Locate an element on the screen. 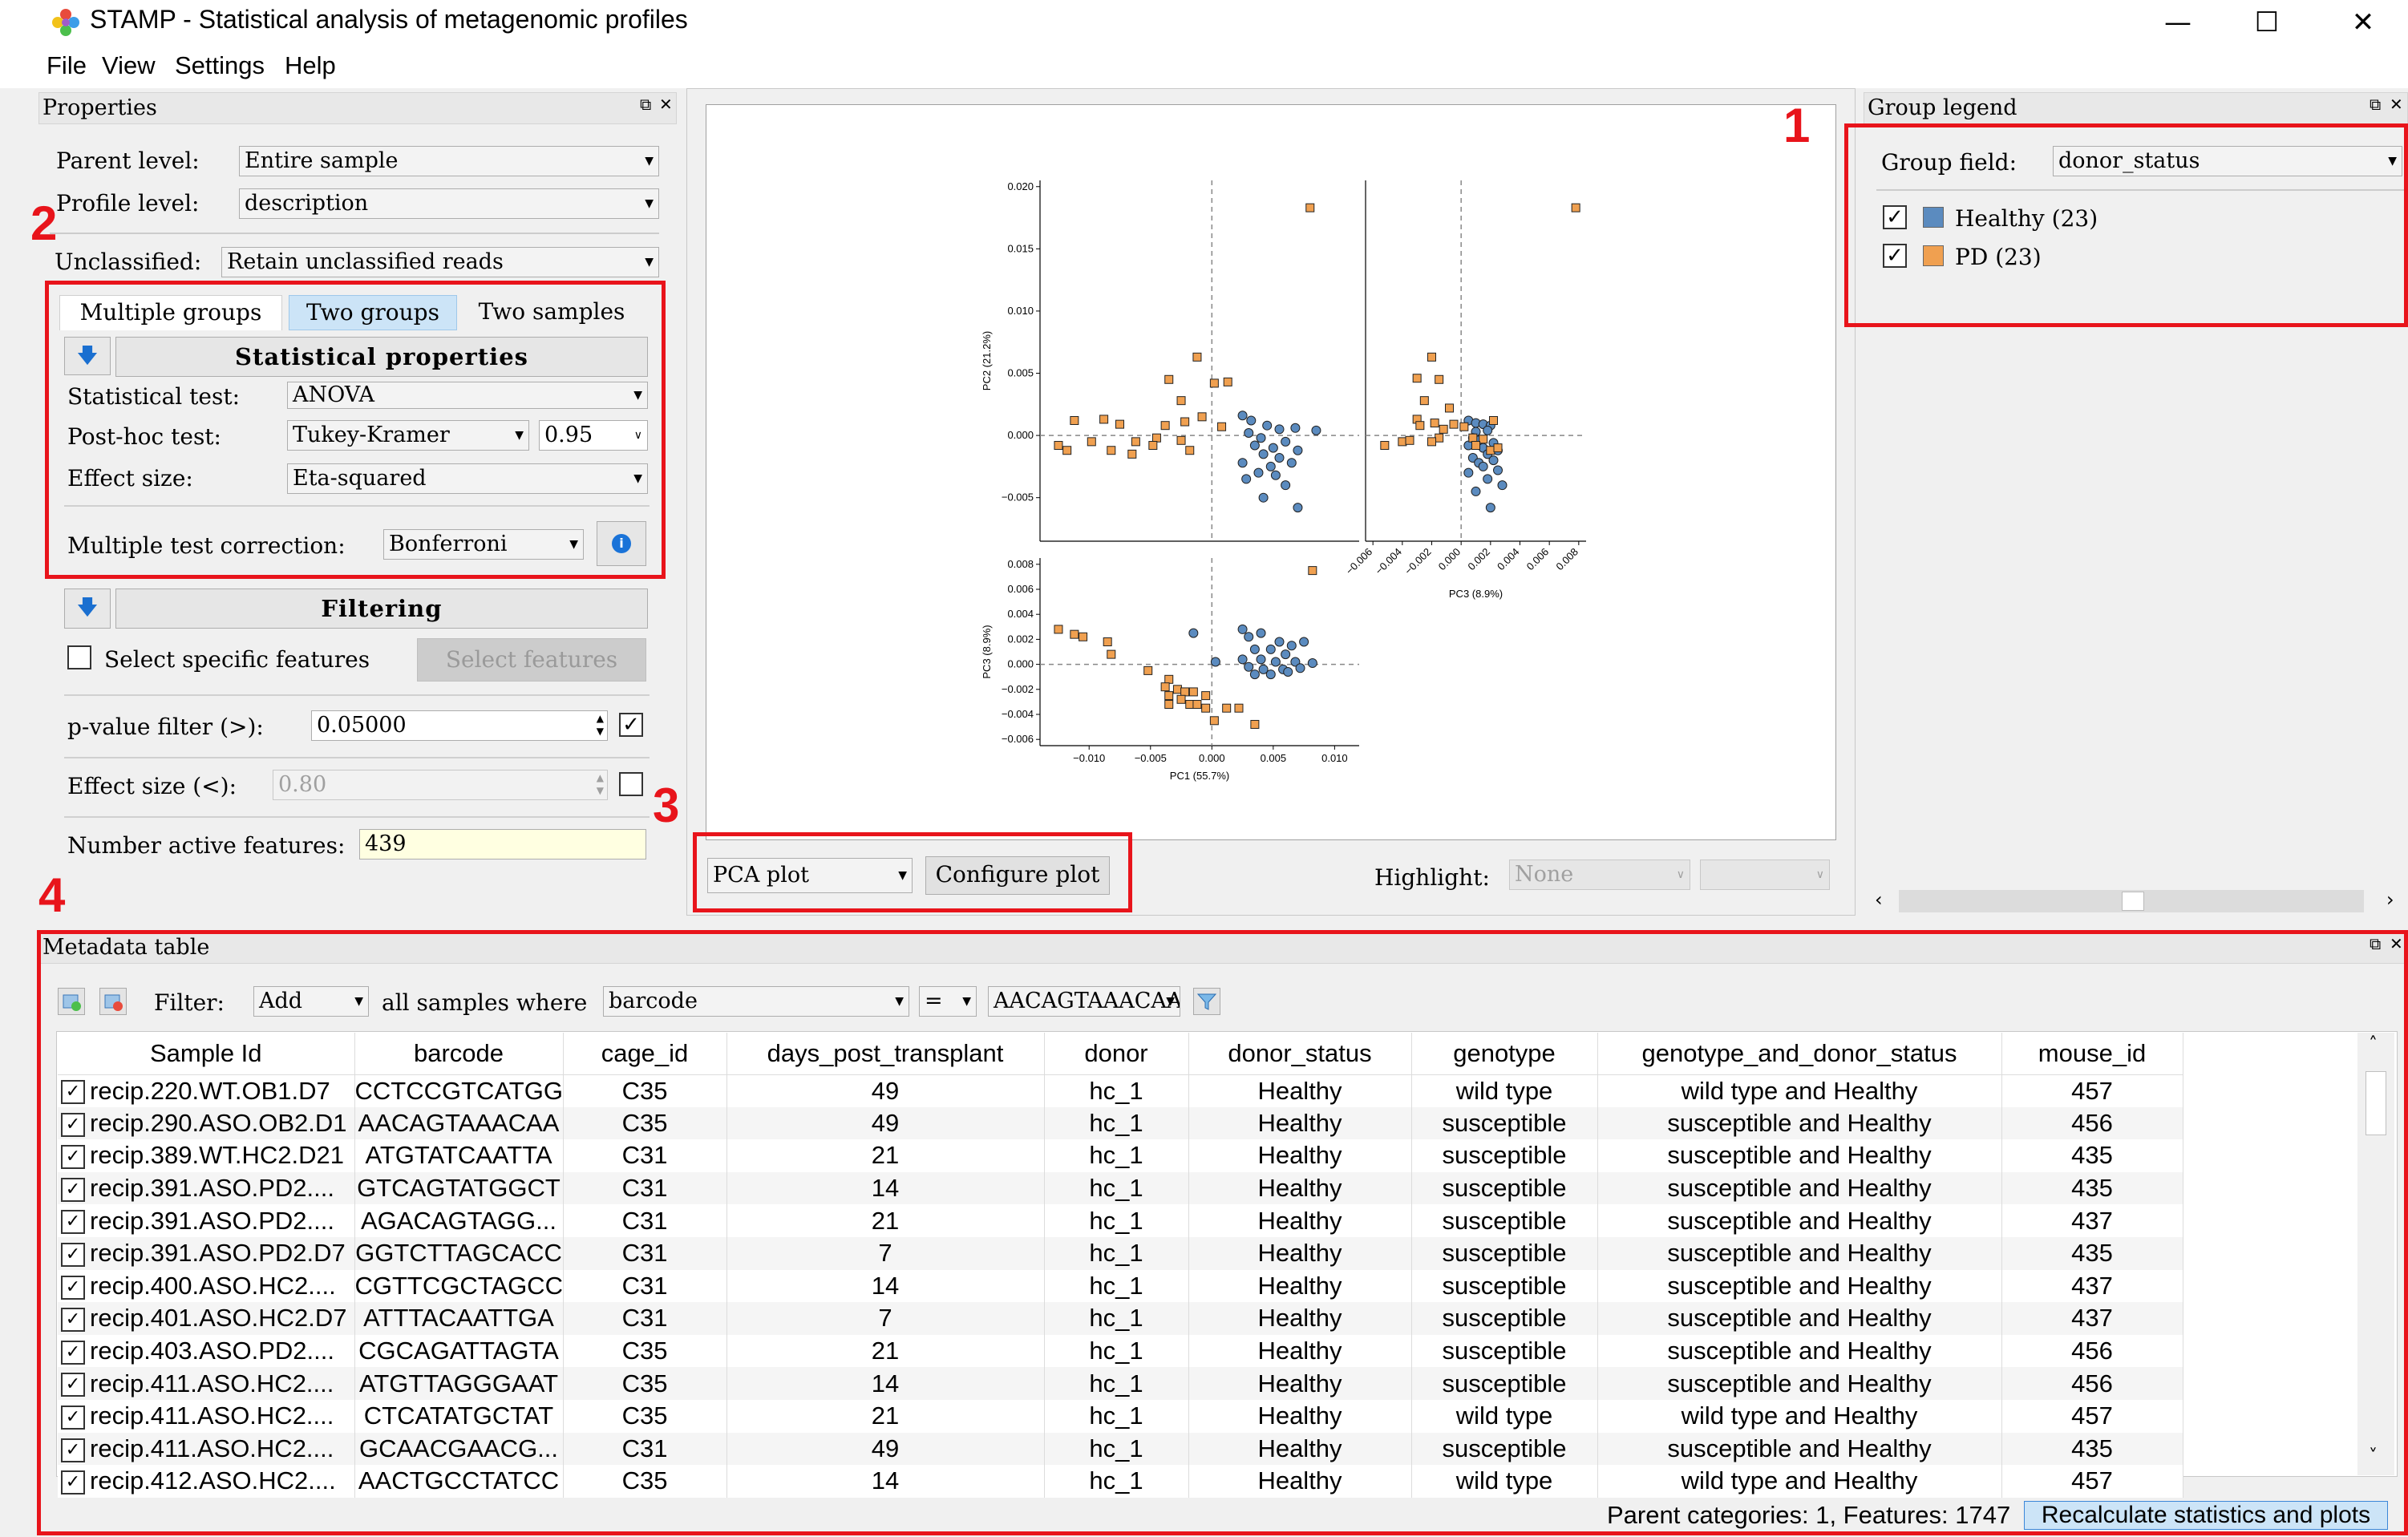 This screenshot has height=1537, width=2408. minimize-button: — is located at coordinates (2177, 22).